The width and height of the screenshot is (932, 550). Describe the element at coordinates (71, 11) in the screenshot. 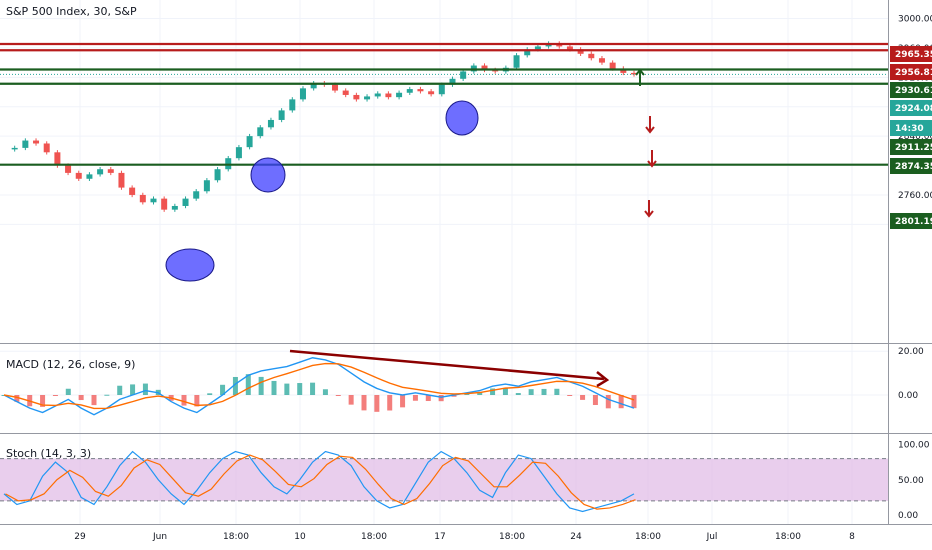

I see `main-title: S&P 500 Index, 30, S&P` at that location.